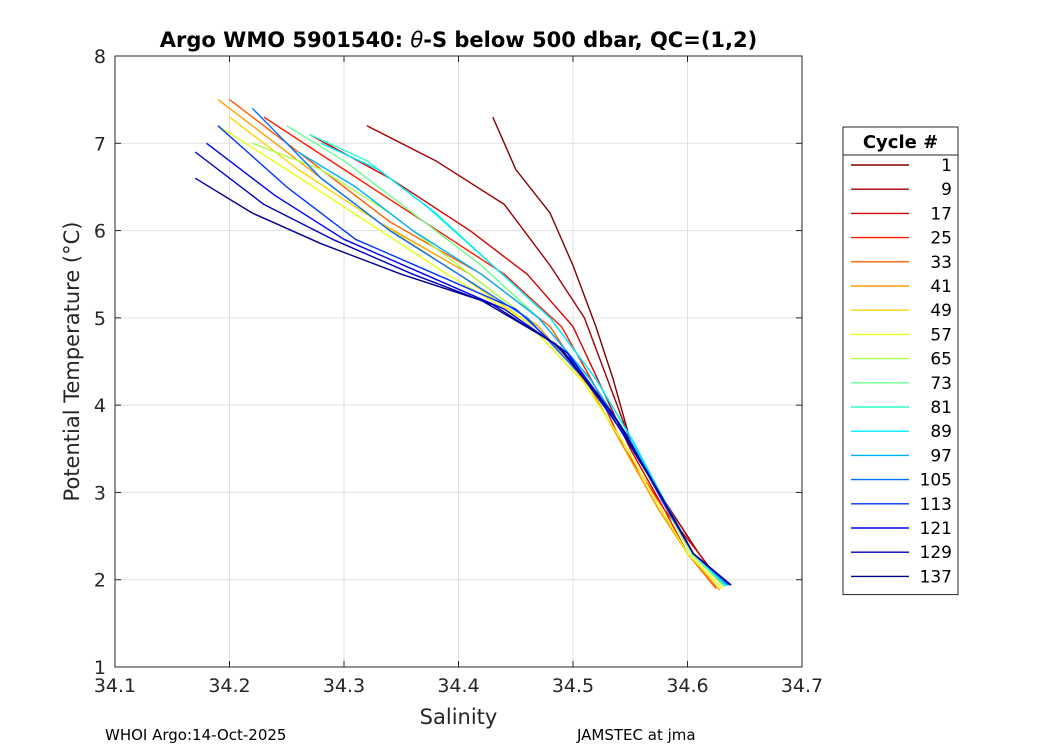  What do you see at coordinates (573, 686) in the screenshot?
I see `x-tick-label: 34.5` at bounding box center [573, 686].